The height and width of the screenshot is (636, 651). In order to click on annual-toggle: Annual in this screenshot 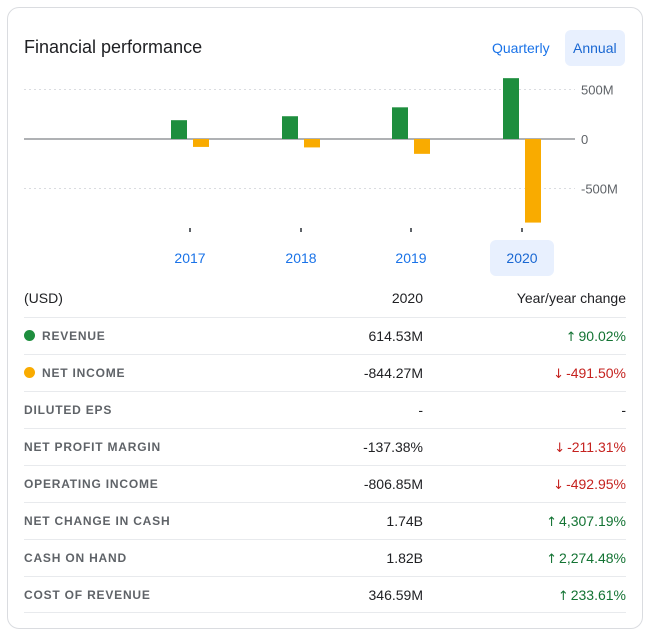, I will do `click(595, 48)`.